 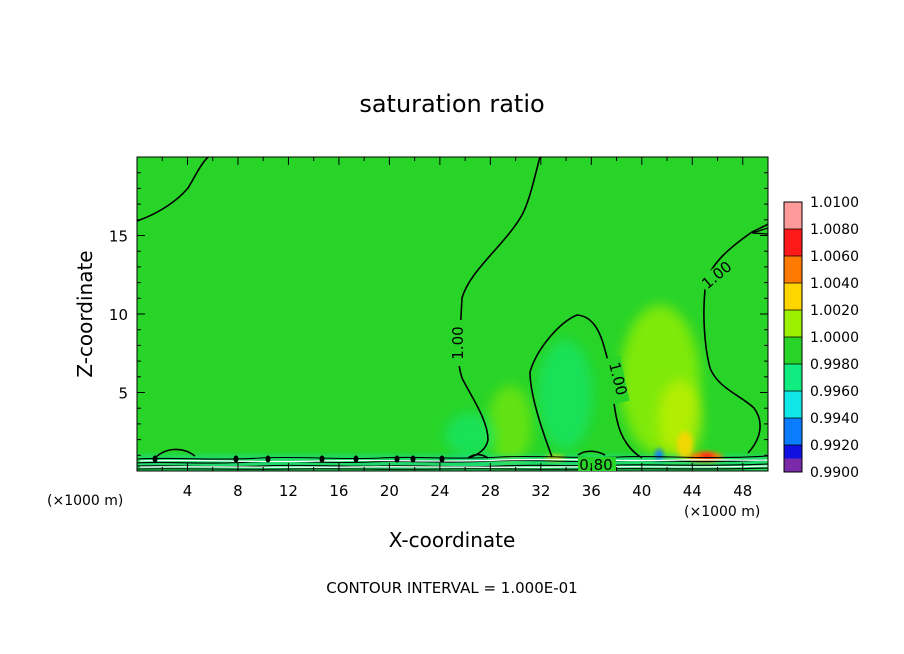 I want to click on contour-interval-note: CONTOUR INTERVAL = 1.000E-01, so click(x=451, y=588).